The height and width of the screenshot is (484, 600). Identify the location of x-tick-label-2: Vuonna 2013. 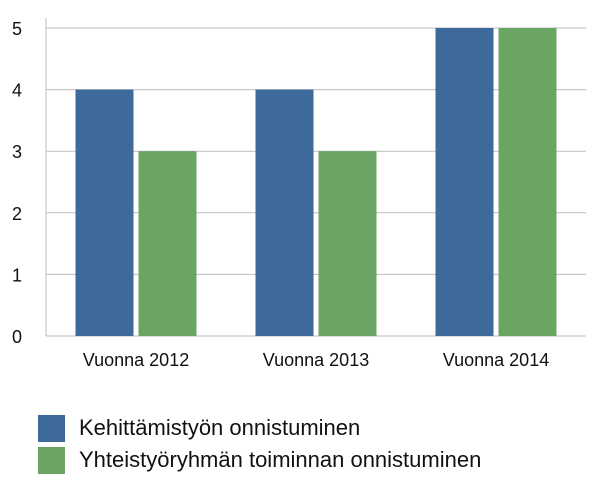
(316, 360).